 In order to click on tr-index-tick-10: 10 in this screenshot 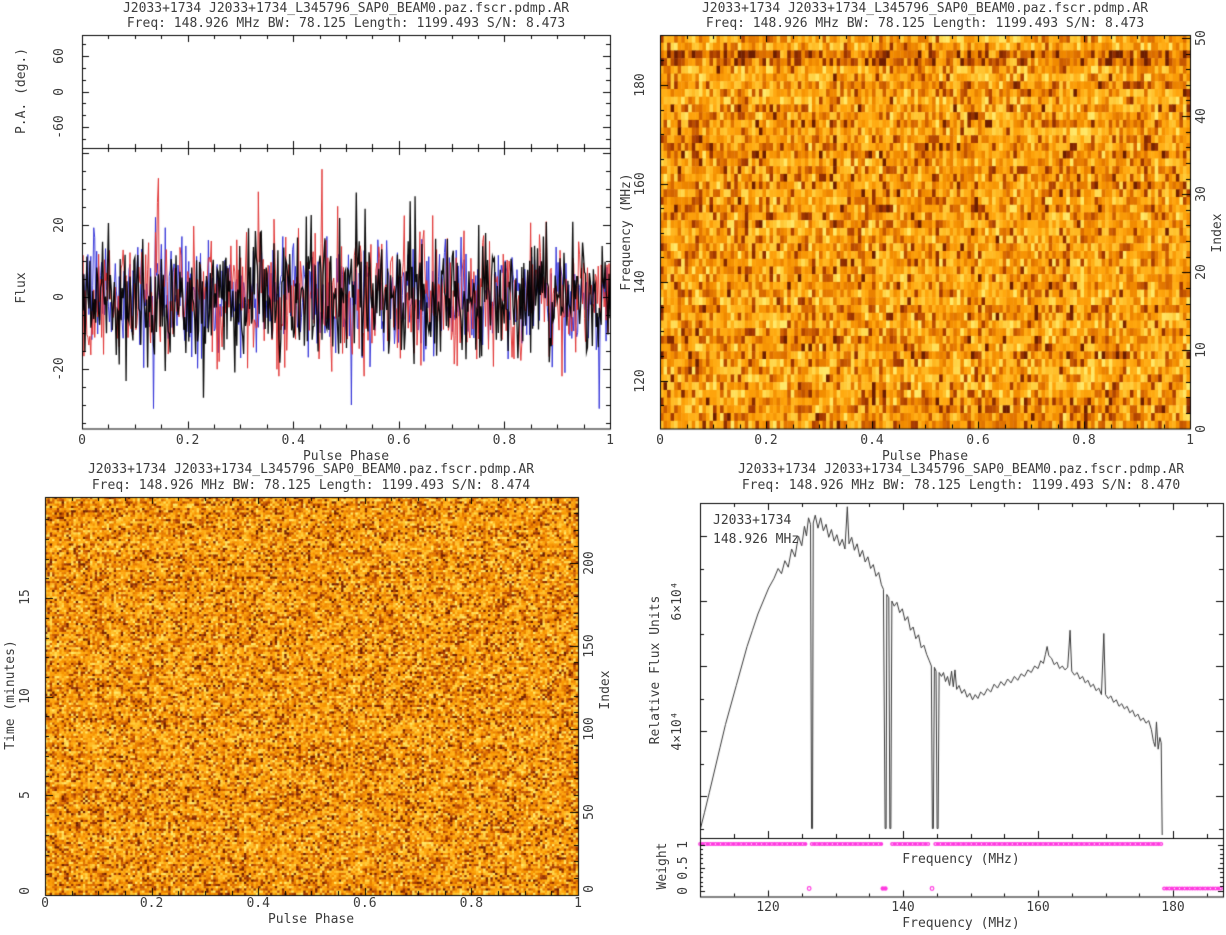, I will do `click(1201, 350)`.